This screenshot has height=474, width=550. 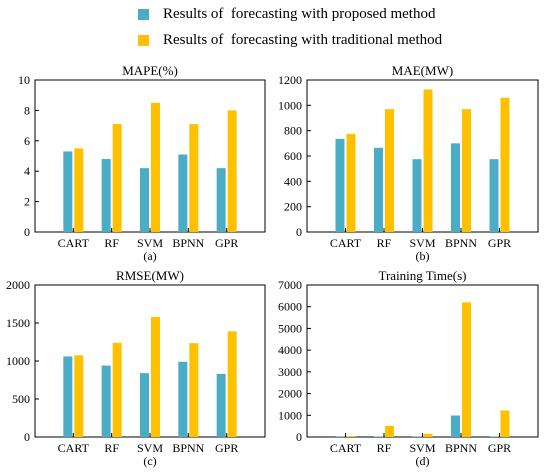 I want to click on x-tick-label-training-time-s: CART, so click(x=346, y=448).